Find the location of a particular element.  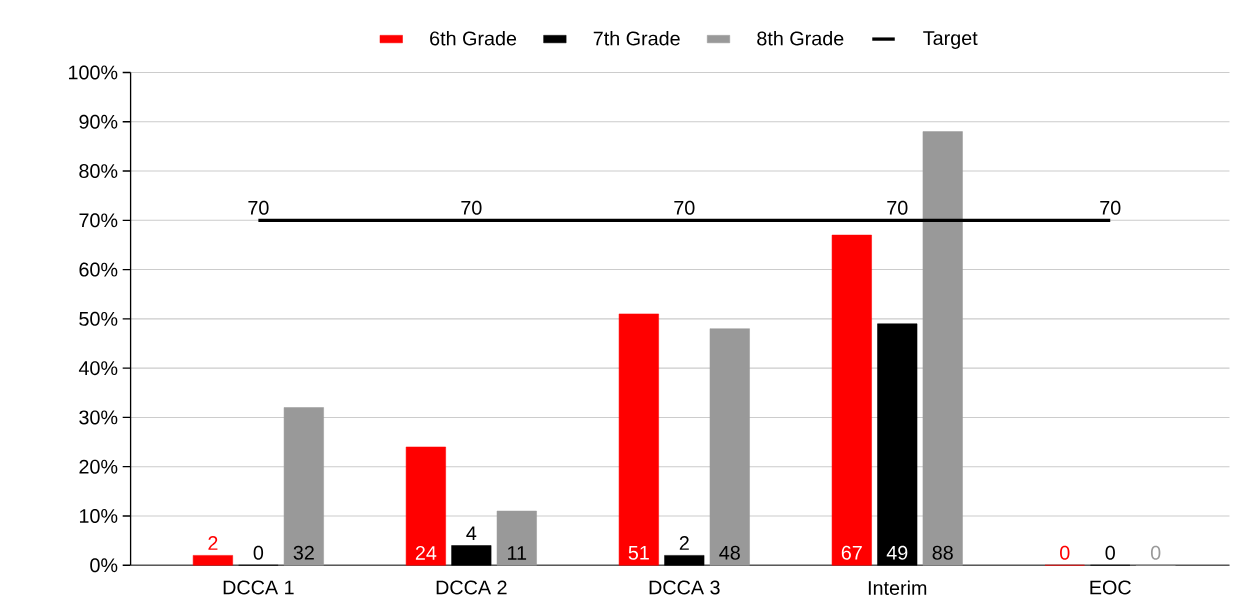

x-tick-label: DCCA 2 is located at coordinates (471, 587).